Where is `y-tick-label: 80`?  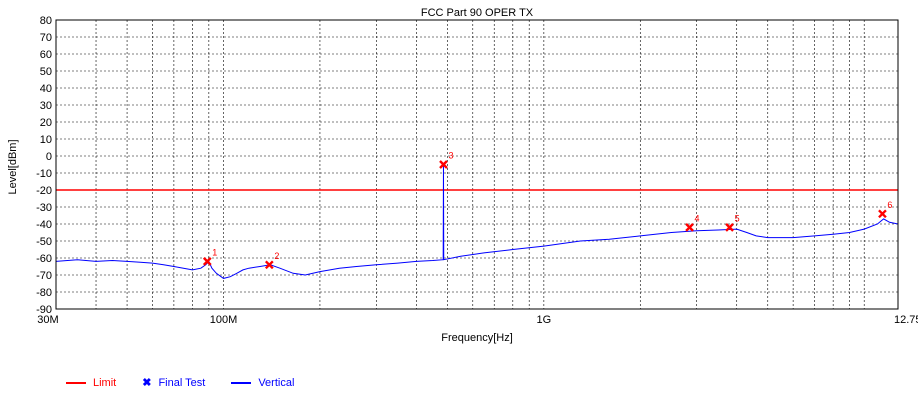 y-tick-label: 80 is located at coordinates (46, 21).